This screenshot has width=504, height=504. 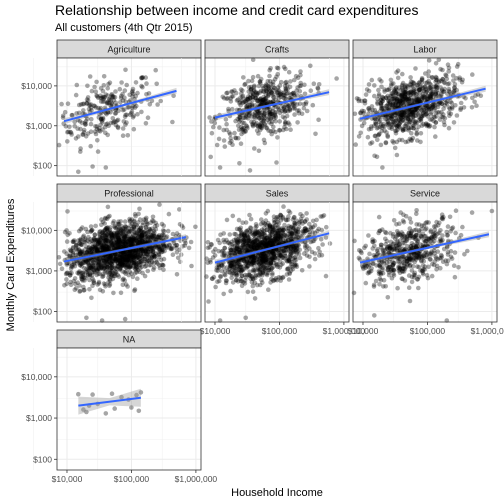 I want to click on facet-strip-label: Professional, so click(x=129, y=194).